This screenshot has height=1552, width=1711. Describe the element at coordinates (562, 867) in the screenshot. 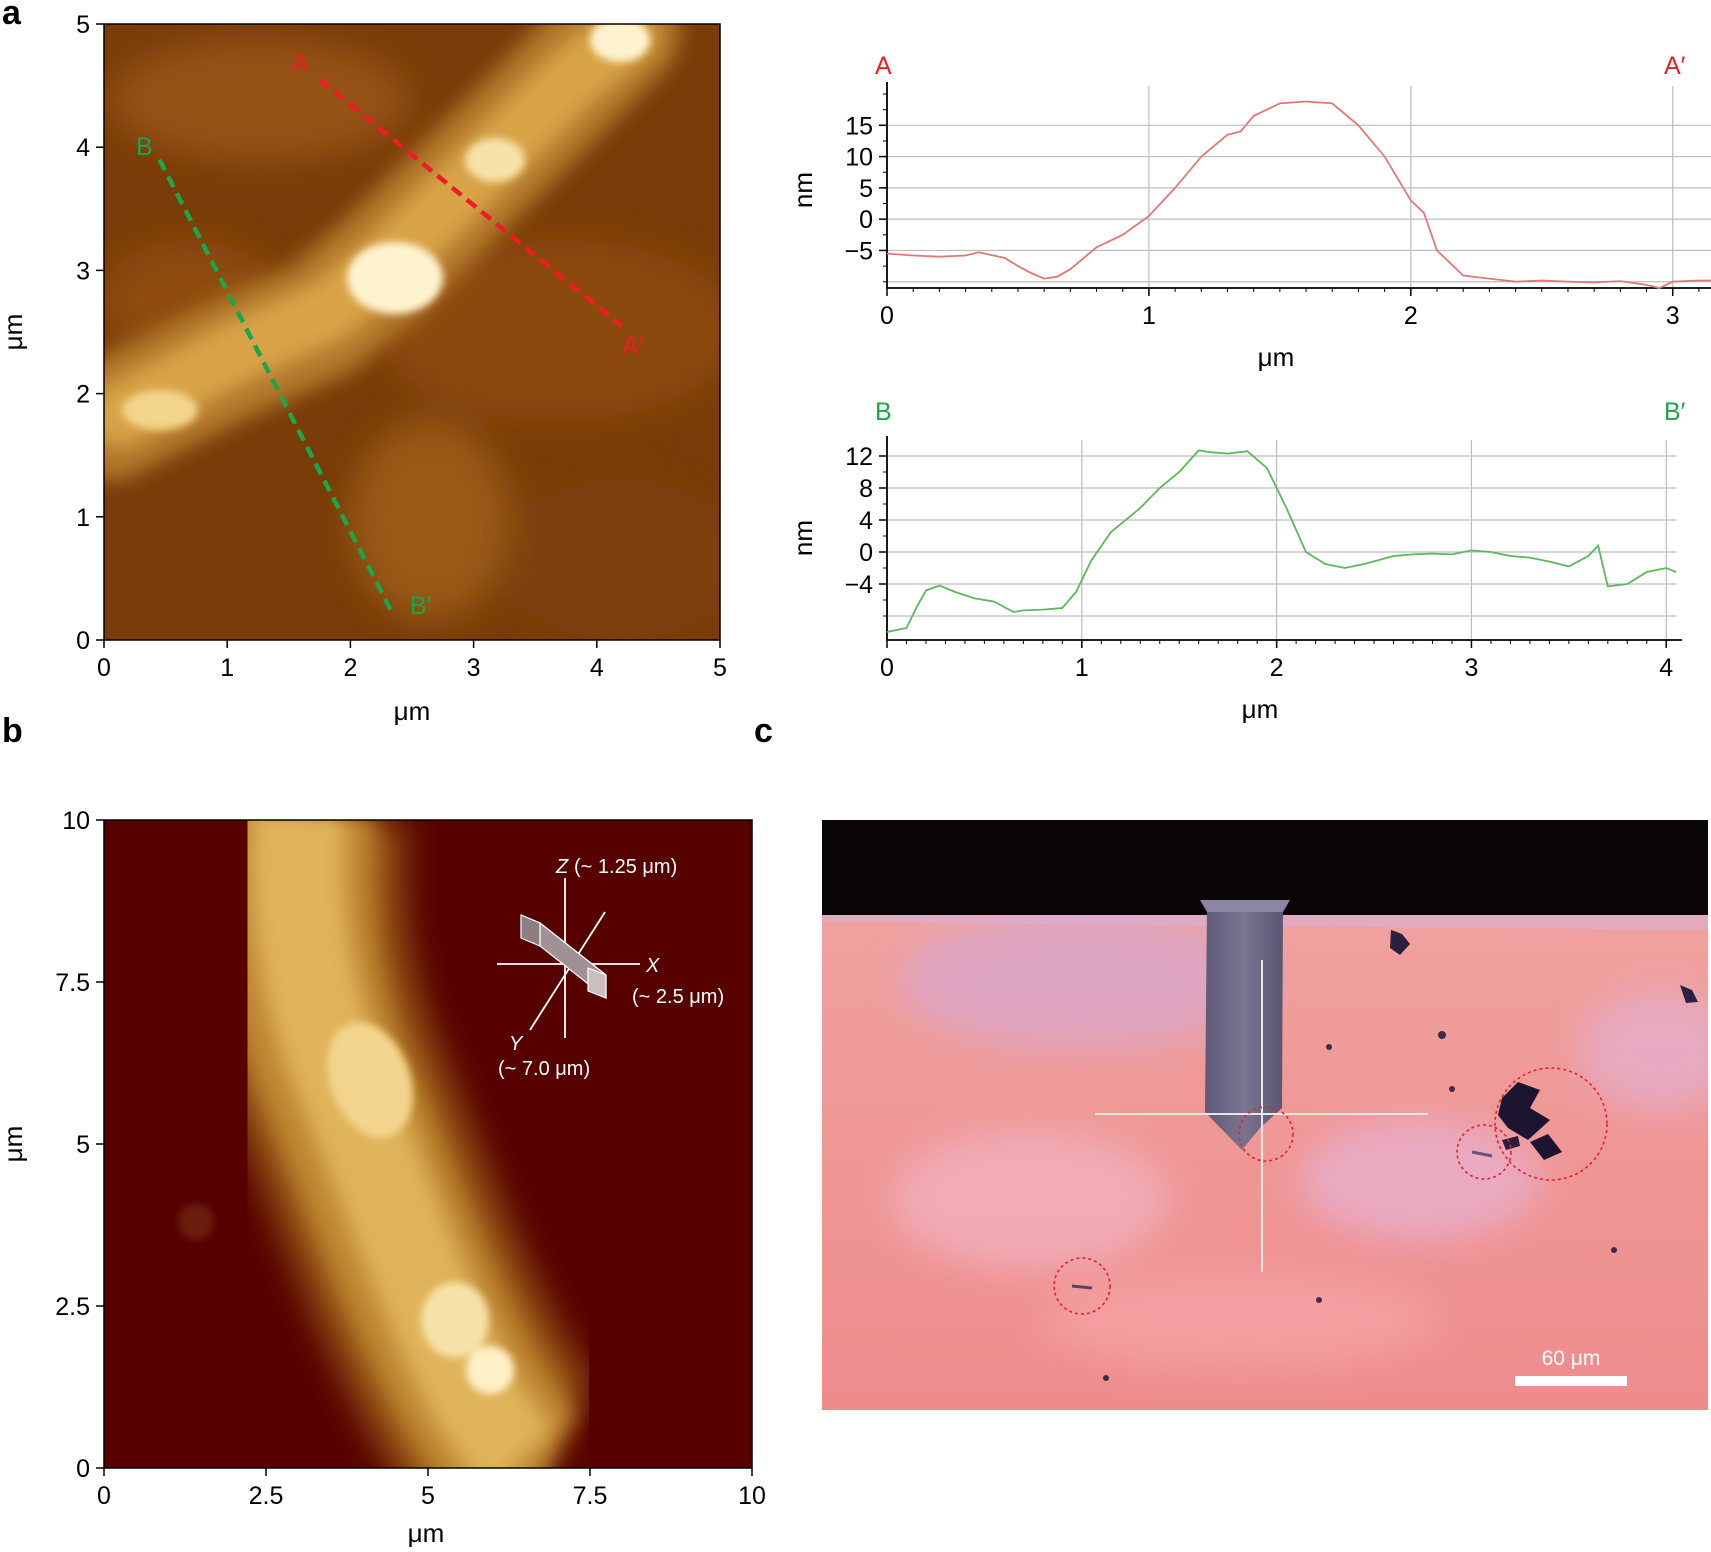

I see `inset-z-label: Z` at that location.